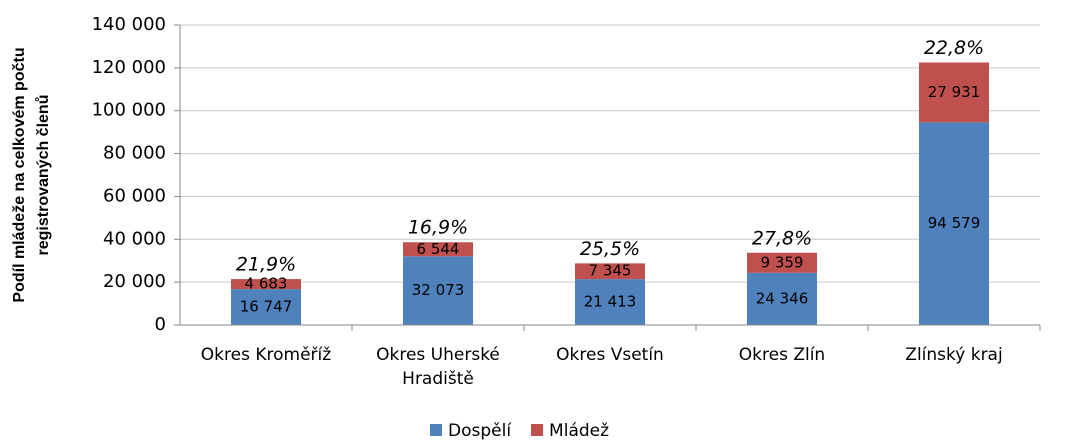  I want to click on y-tick-label: 120 000, so click(129, 67).